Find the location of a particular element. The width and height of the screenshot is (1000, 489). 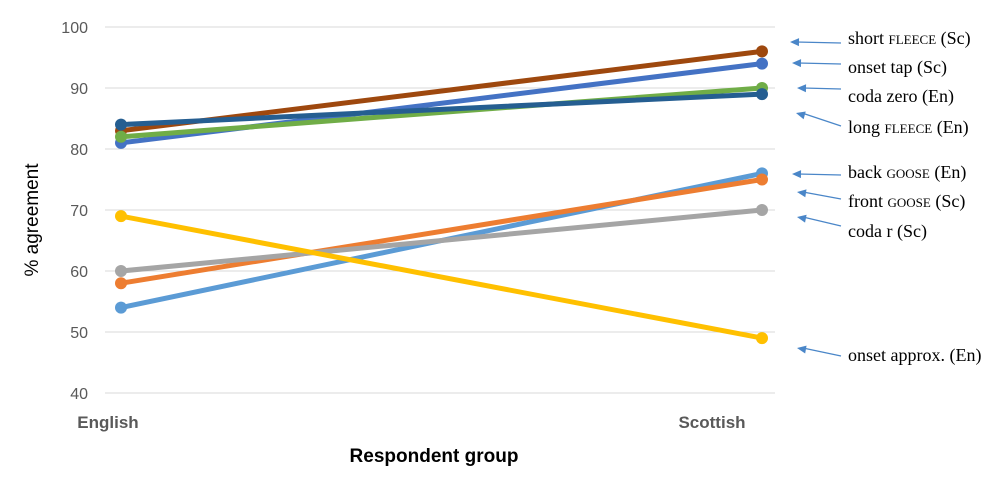

x-category-label: English is located at coordinates (107, 422).